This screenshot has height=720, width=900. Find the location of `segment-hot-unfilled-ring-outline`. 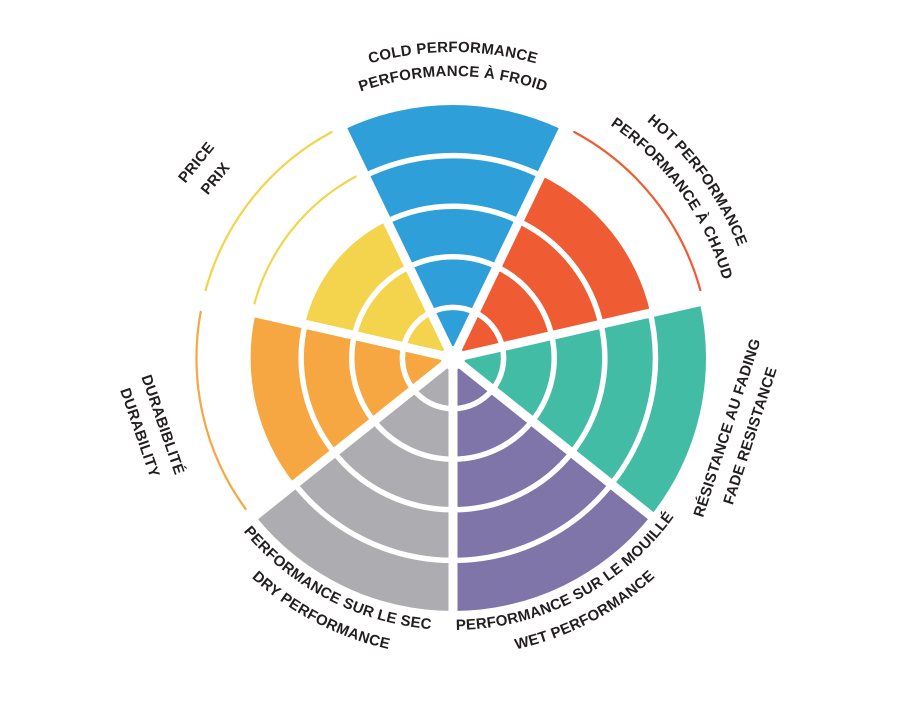

segment-hot-unfilled-ring-outline is located at coordinates (637, 211).